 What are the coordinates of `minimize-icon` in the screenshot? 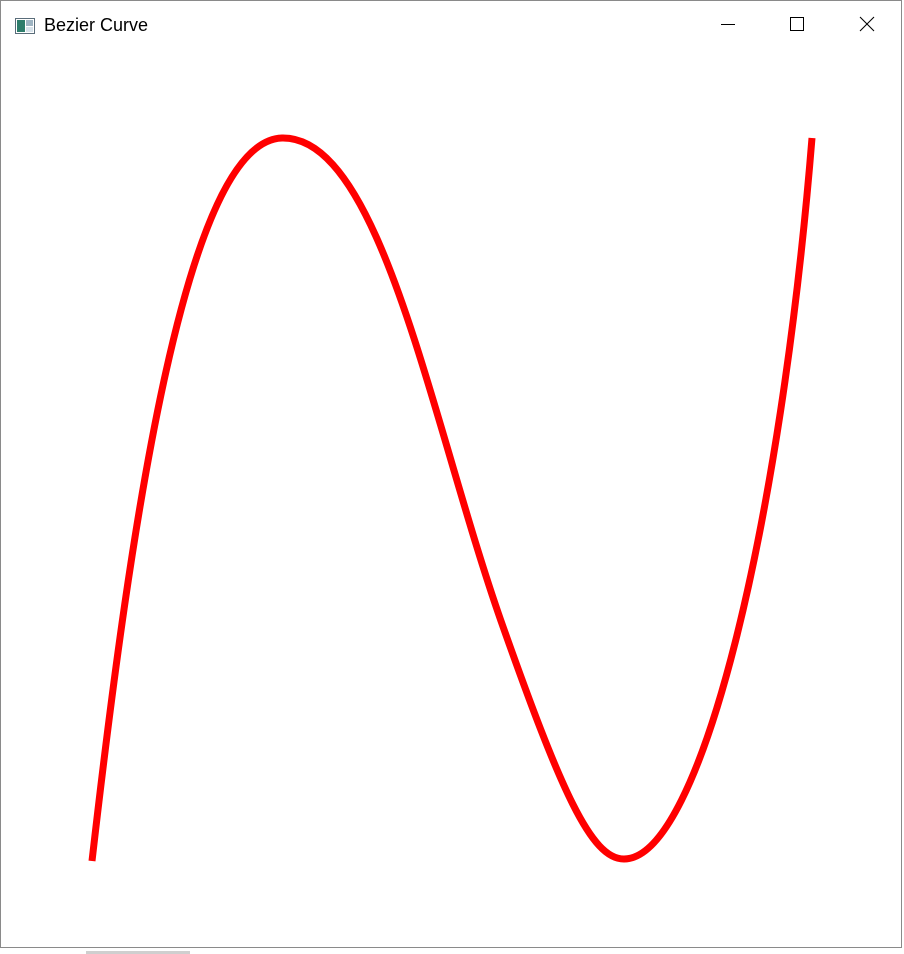 It's located at (728, 26).